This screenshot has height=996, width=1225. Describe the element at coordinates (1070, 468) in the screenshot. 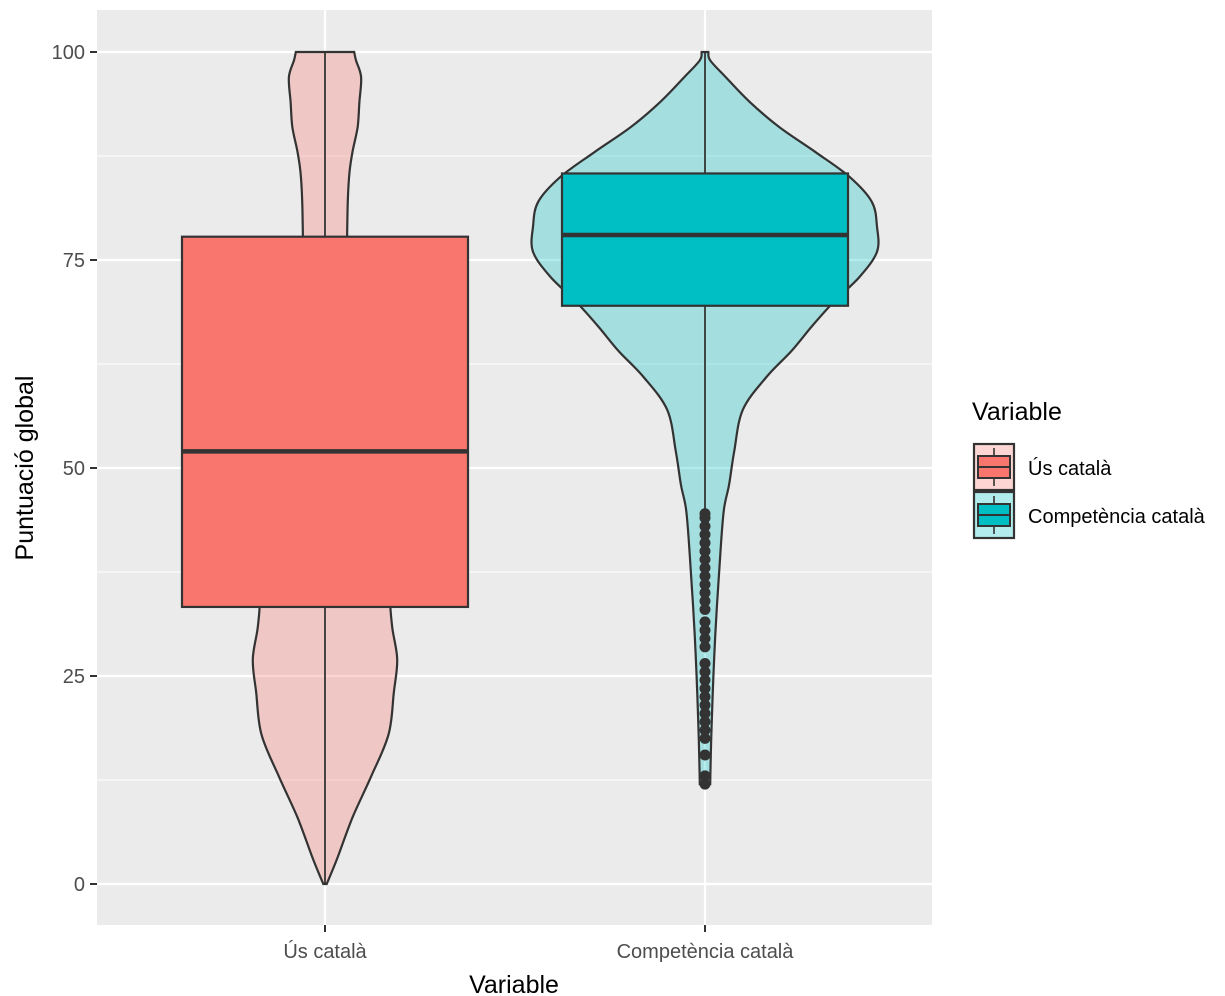

I see `legend-label: Ús català` at that location.